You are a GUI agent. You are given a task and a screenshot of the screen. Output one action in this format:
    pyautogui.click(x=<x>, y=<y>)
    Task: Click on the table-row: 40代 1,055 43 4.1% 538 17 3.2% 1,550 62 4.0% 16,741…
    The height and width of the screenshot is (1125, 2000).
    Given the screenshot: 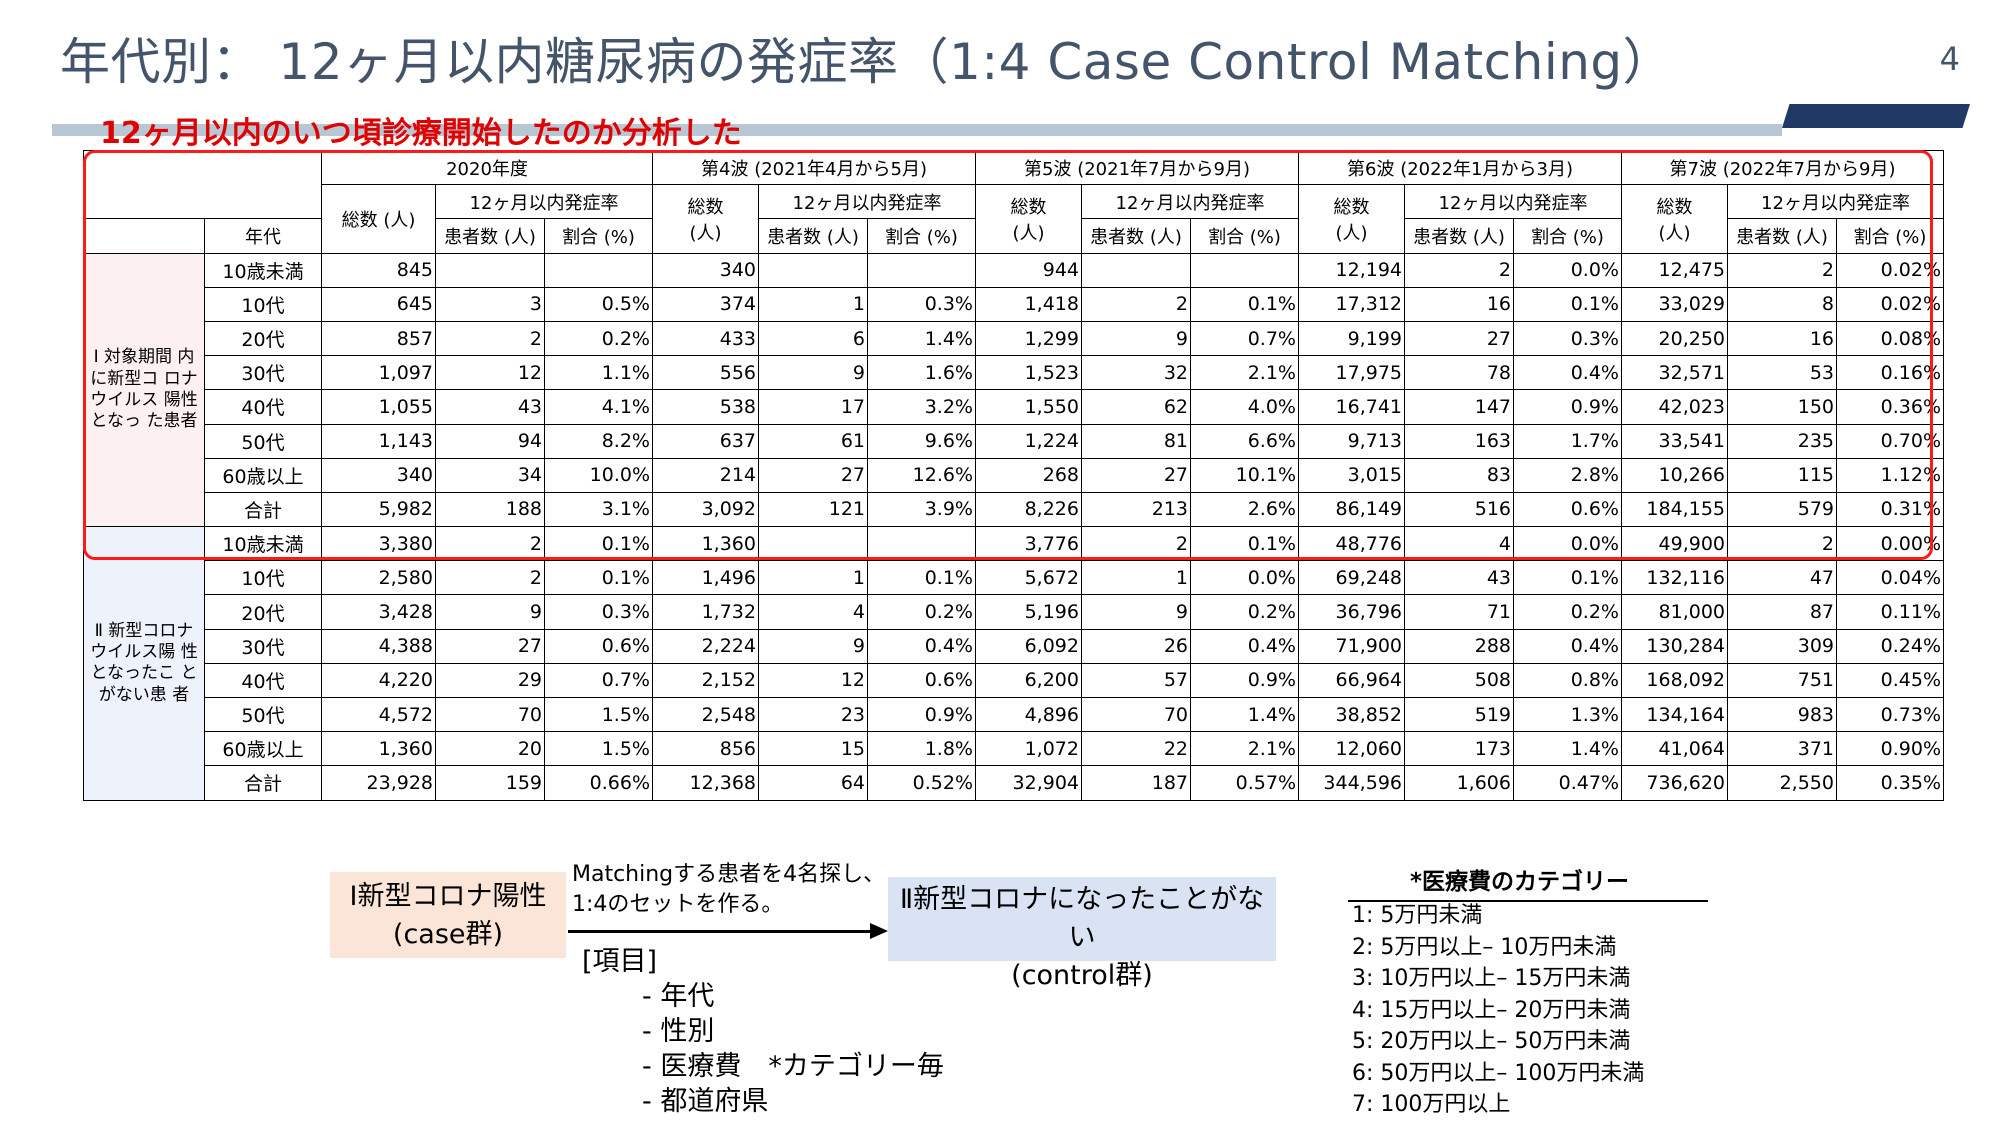 What is the action you would take?
    pyautogui.click(x=1014, y=407)
    